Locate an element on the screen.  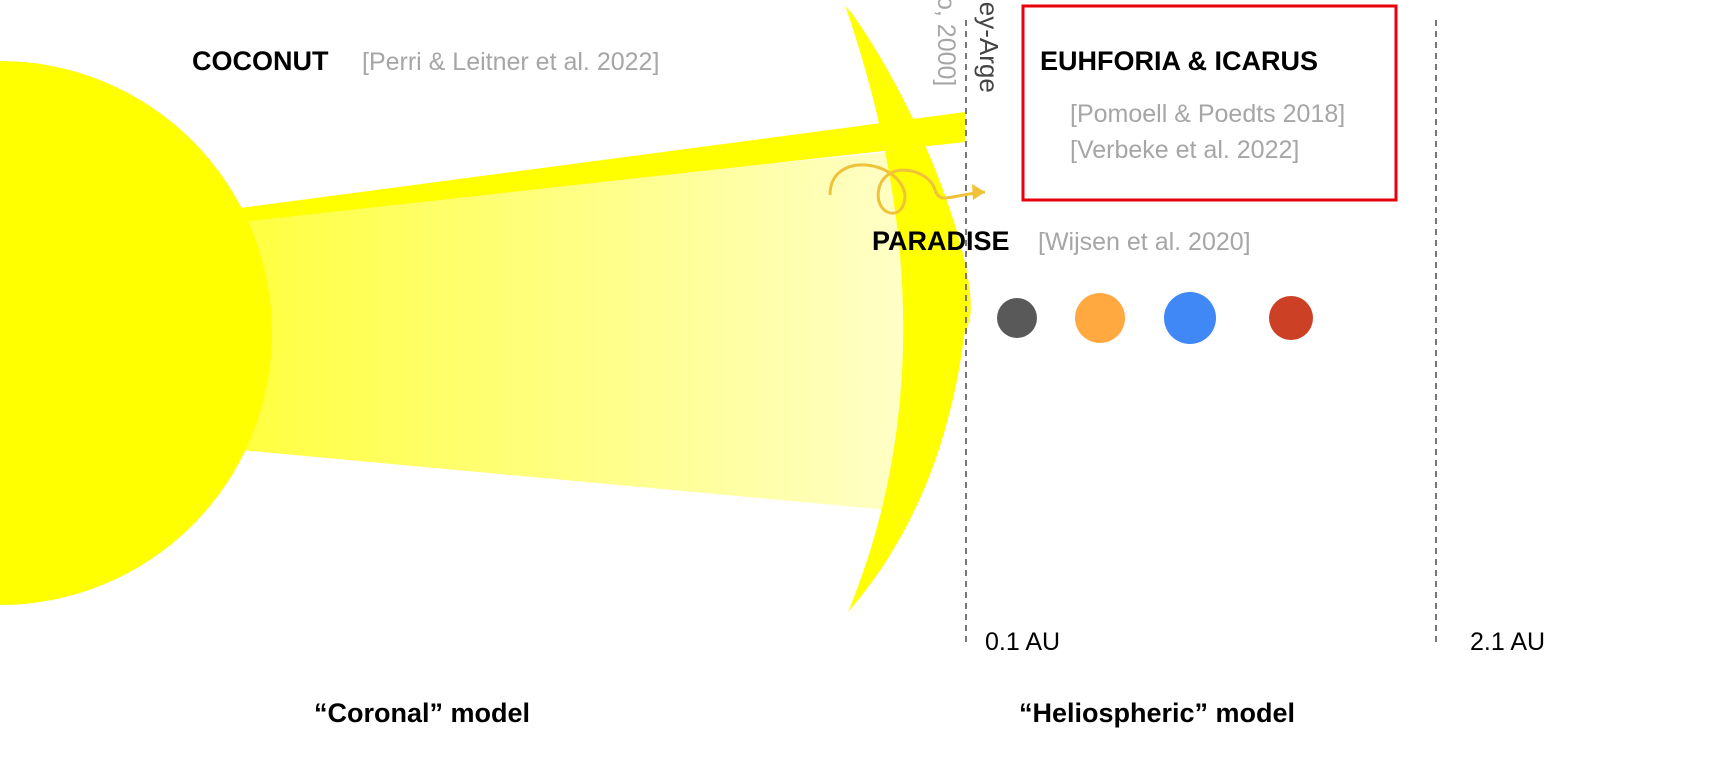
sun is located at coordinates (136, 333).